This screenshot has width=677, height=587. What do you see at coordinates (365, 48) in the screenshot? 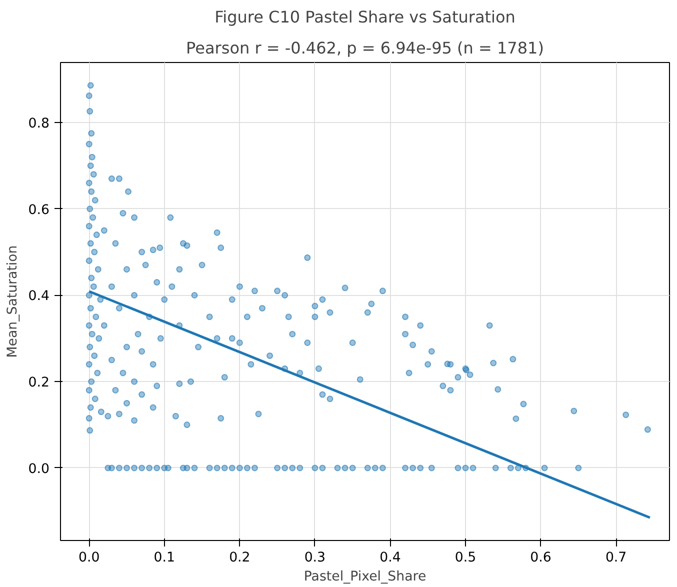
I see `chart-subtitle: Pearson r = -0.462, p = 6.94e-95 (n = 1781)` at bounding box center [365, 48].